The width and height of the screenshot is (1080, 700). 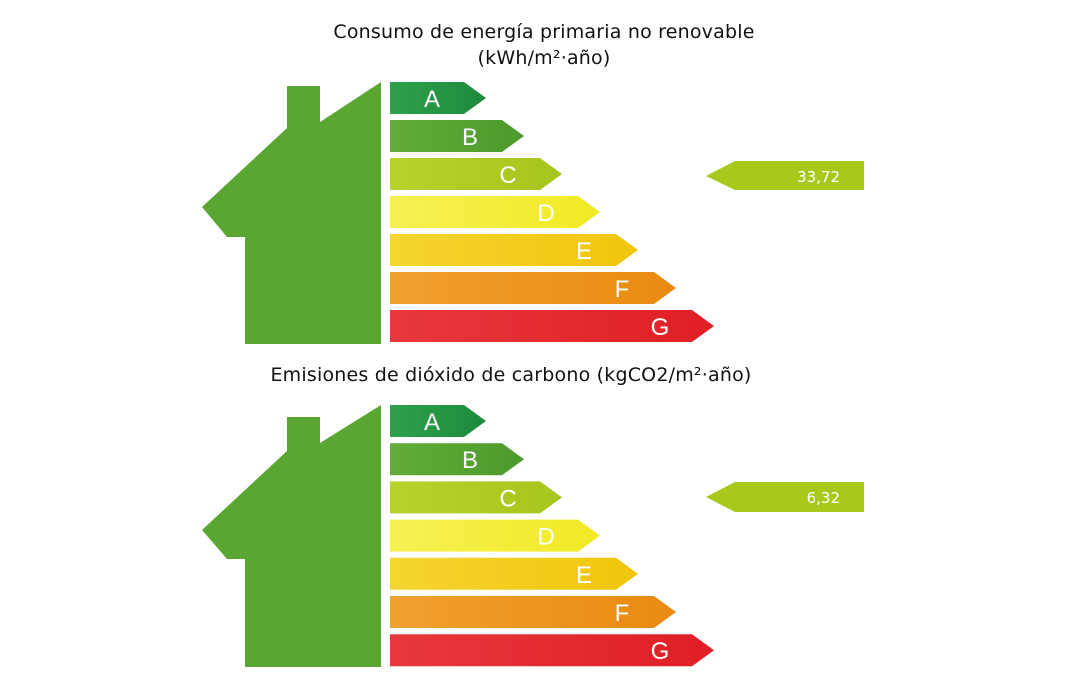 What do you see at coordinates (785, 175) in the screenshot?
I see `rating-arrow-icon: 33,72` at bounding box center [785, 175].